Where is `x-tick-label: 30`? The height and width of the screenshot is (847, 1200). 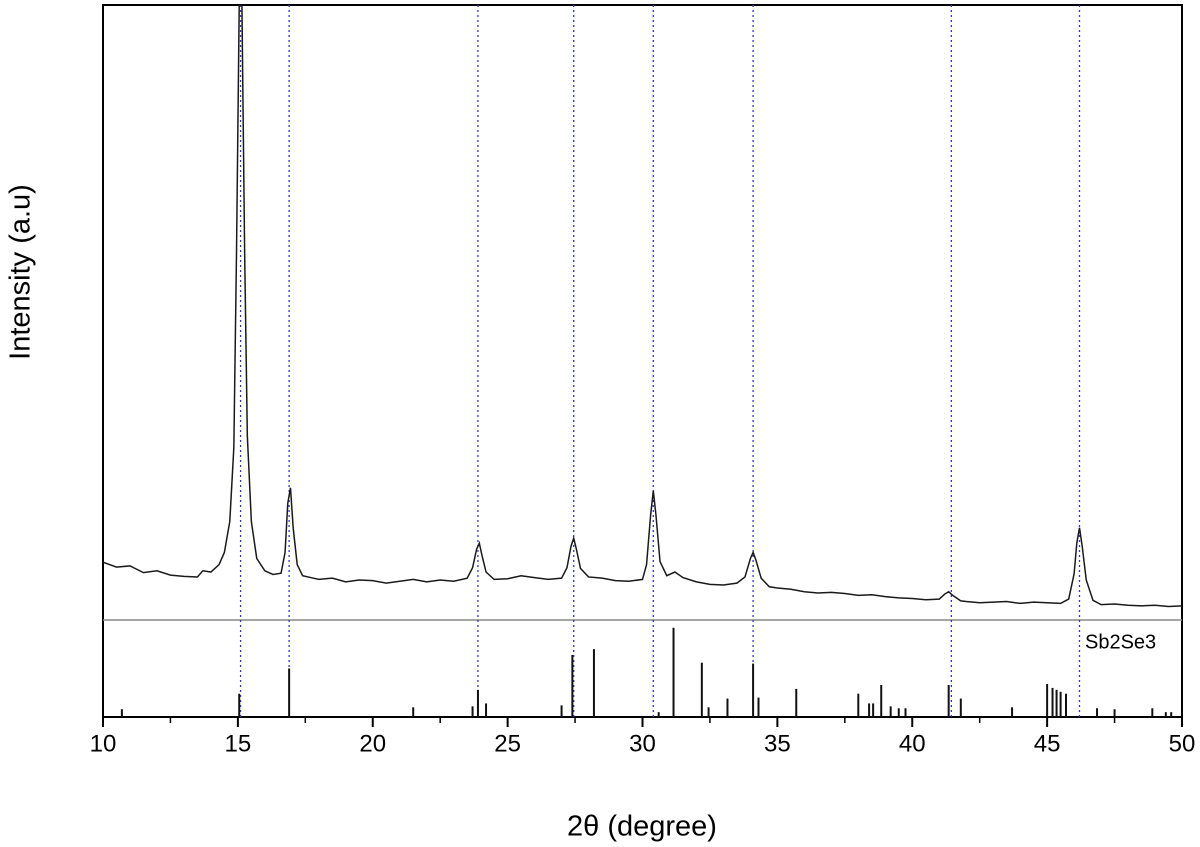
x-tick-label: 30 is located at coordinates (642, 743).